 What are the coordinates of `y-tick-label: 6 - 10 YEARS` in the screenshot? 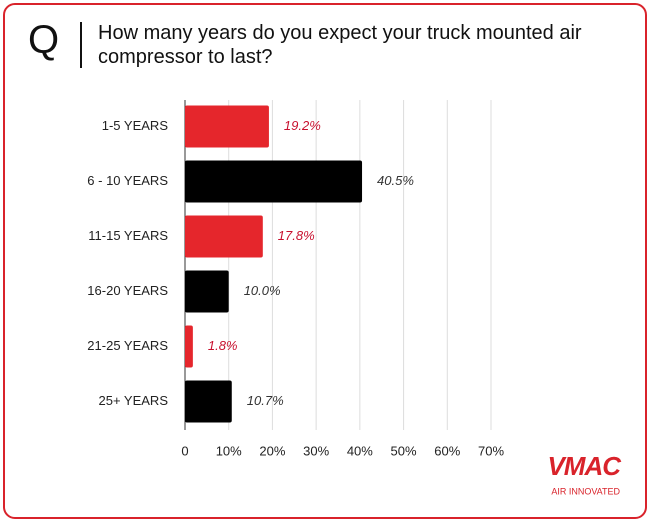 It's located at (127, 180).